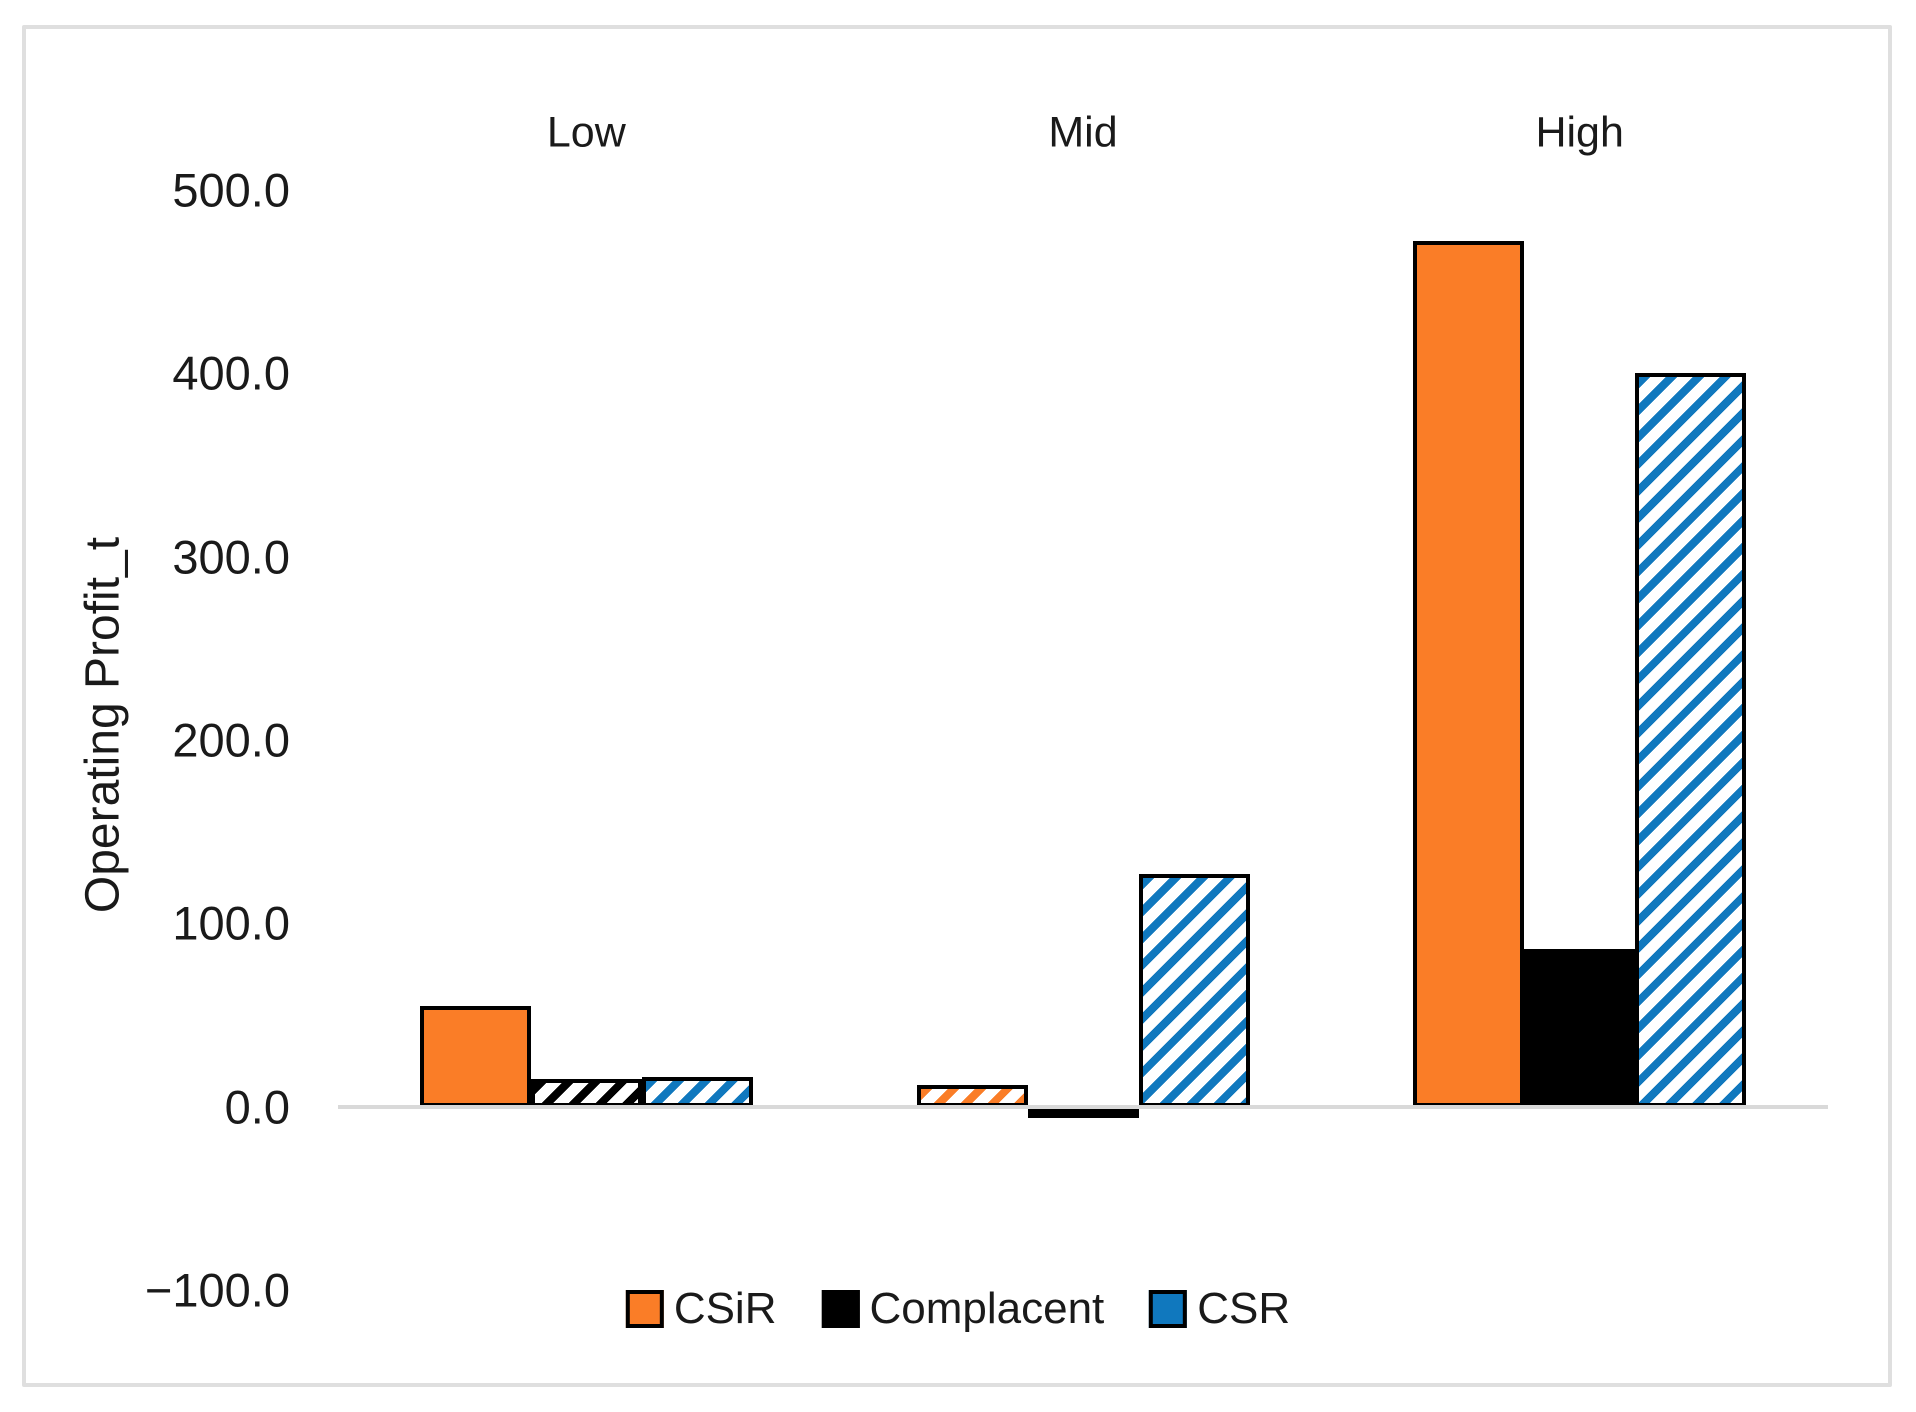  Describe the element at coordinates (231, 190) in the screenshot. I see `y-tick-label: 500.0` at that location.